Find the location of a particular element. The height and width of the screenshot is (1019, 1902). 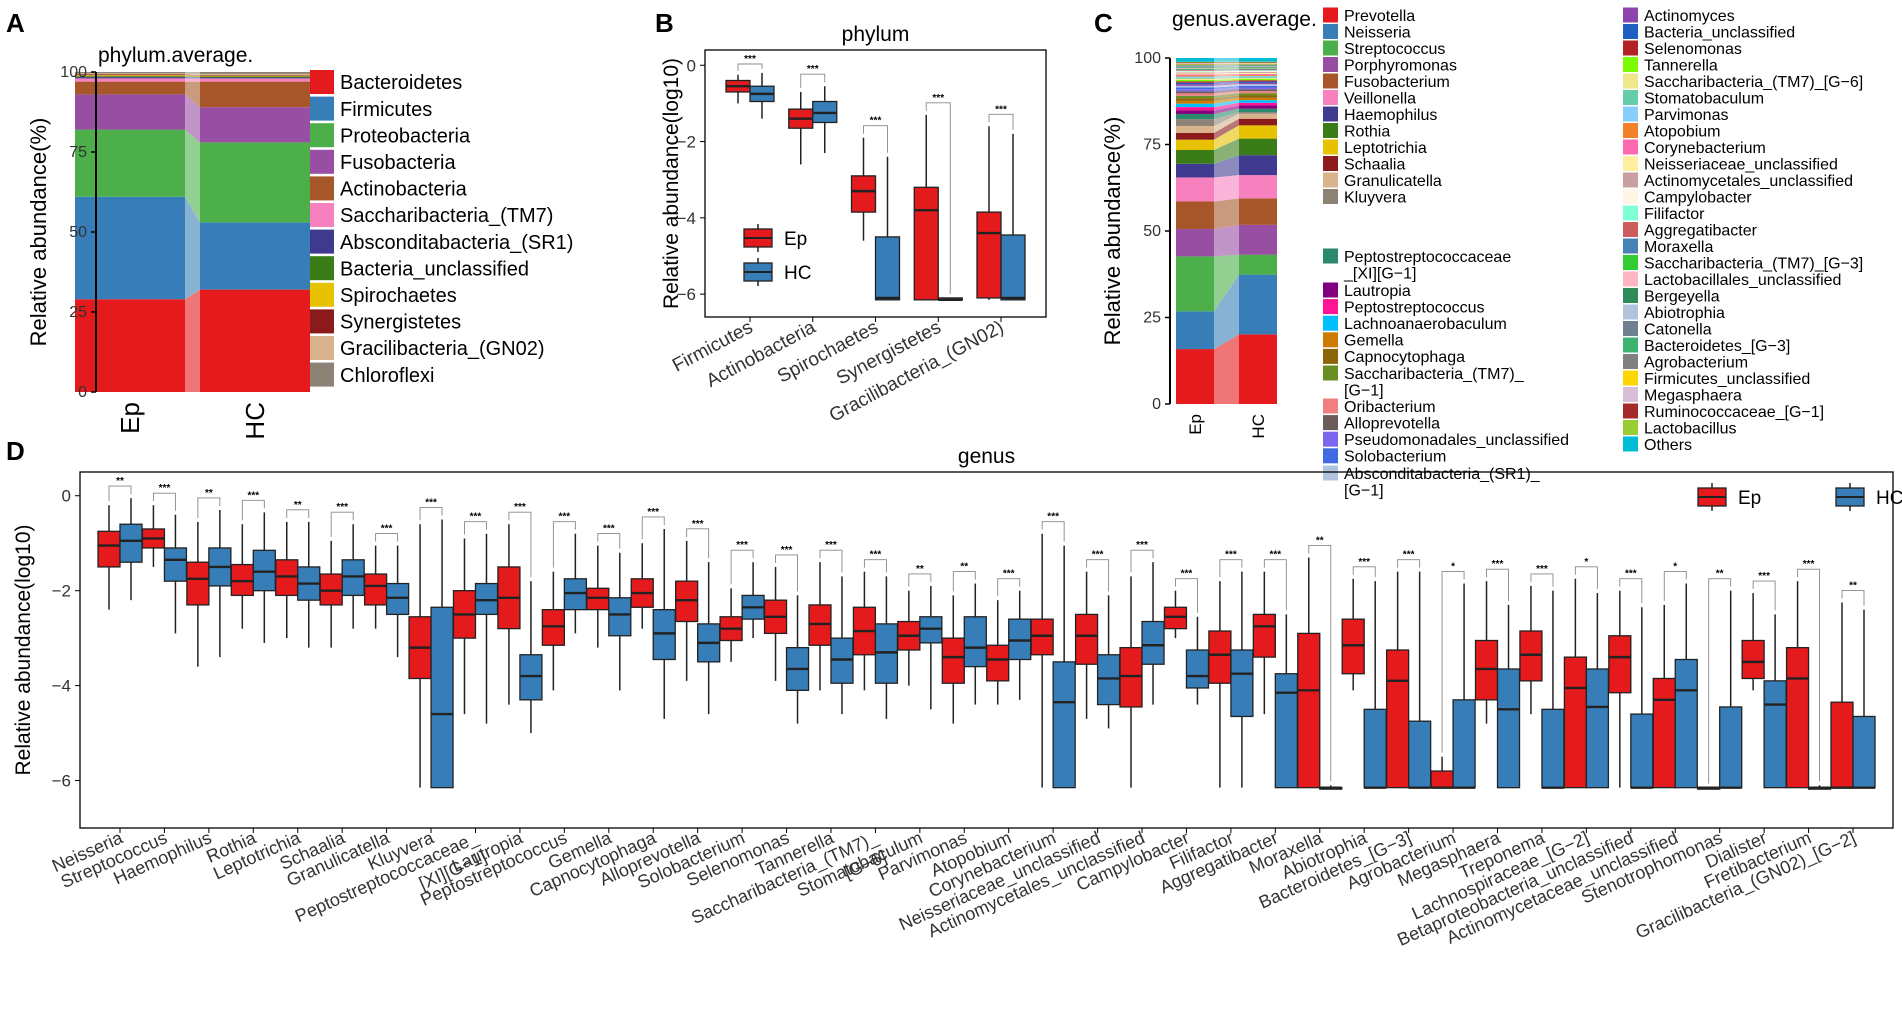

legend-swatch-others is located at coordinates (1630, 444).